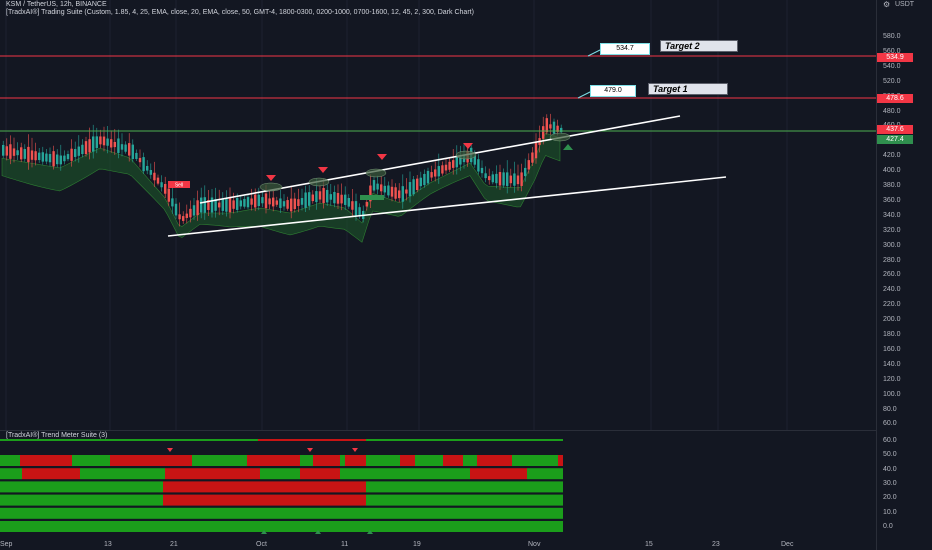  I want to click on signal-markers: Sell, so click(370, 166).